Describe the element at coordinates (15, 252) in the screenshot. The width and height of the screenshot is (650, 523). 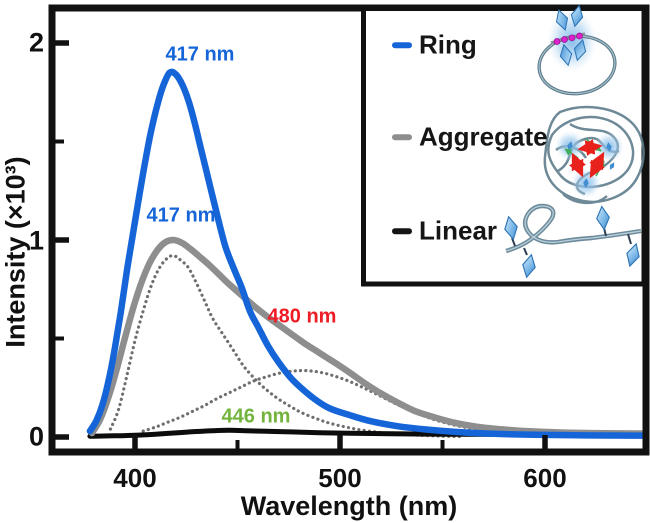
I see `y-axis-title: Intensity (×10³)` at that location.